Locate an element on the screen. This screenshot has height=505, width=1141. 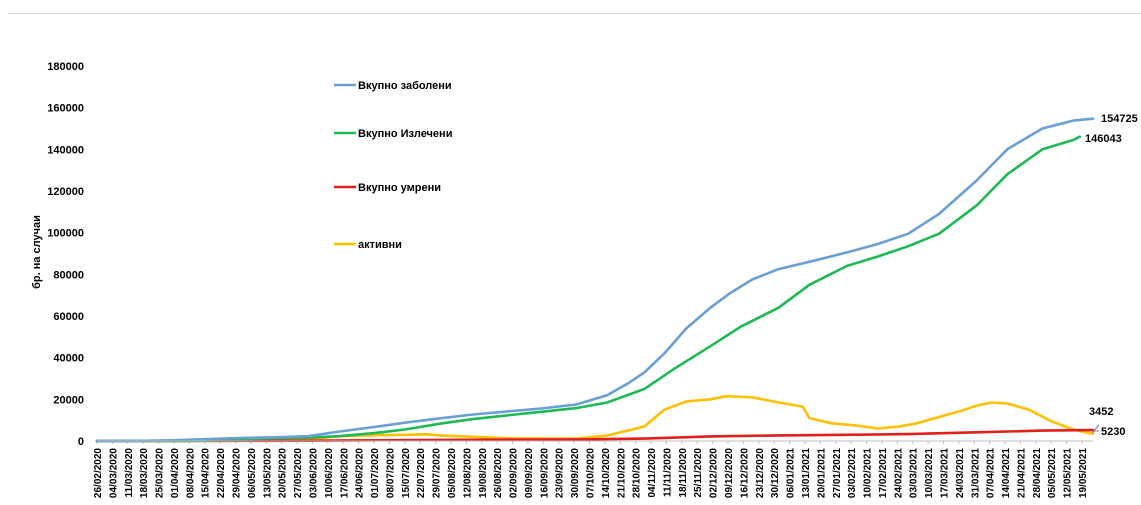
x-tick-label: 17/02/2021 is located at coordinates (883, 473).